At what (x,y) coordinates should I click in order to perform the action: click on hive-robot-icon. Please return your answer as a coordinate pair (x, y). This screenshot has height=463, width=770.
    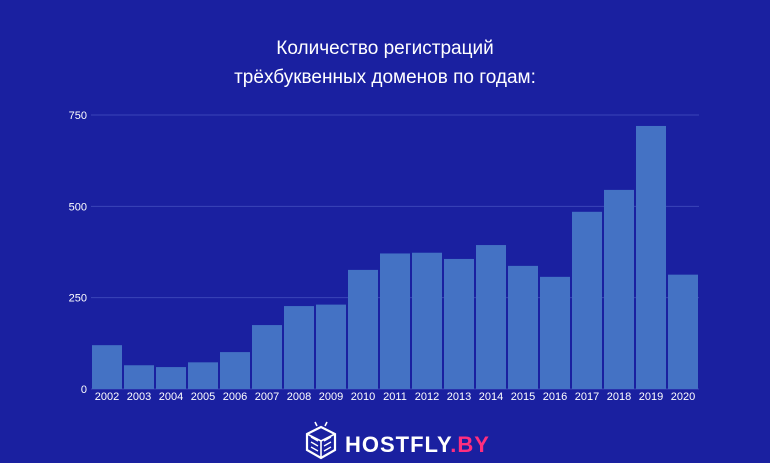
    Looking at the image, I should click on (321, 440).